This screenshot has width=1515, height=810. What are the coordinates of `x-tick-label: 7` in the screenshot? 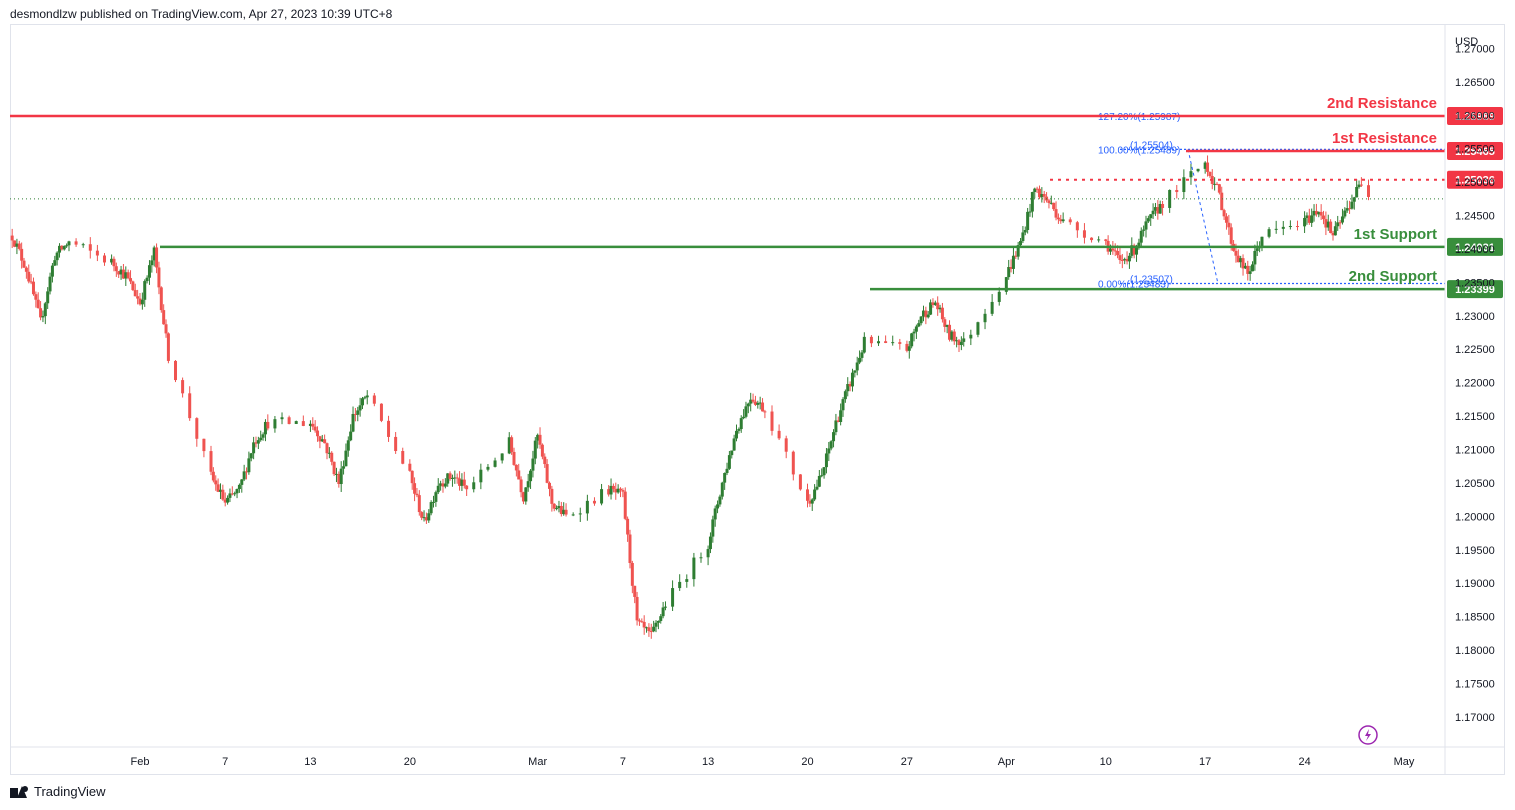 It's located at (225, 762).